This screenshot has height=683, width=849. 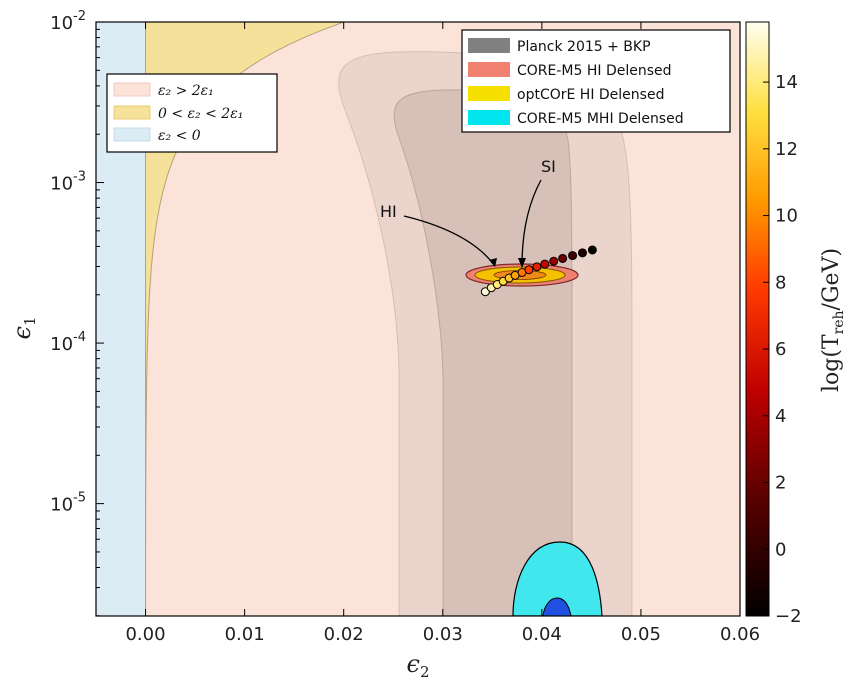 I want to click on x-tick-label-5: 0.05, so click(x=641, y=634).